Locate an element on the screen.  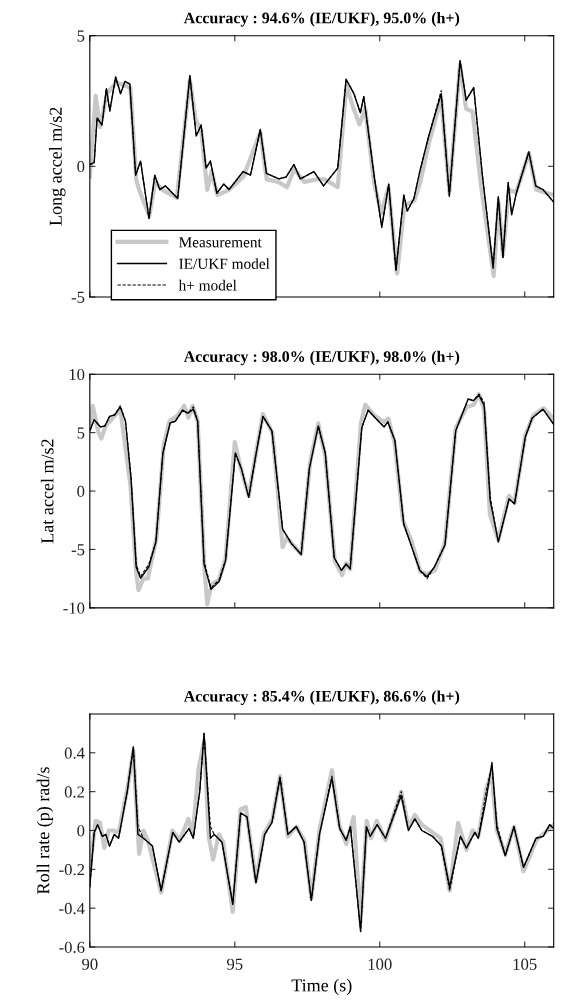
chart-title: Accuracy : 98.0% (IE/UKF), 98.0% (h+) is located at coordinates (321, 358).